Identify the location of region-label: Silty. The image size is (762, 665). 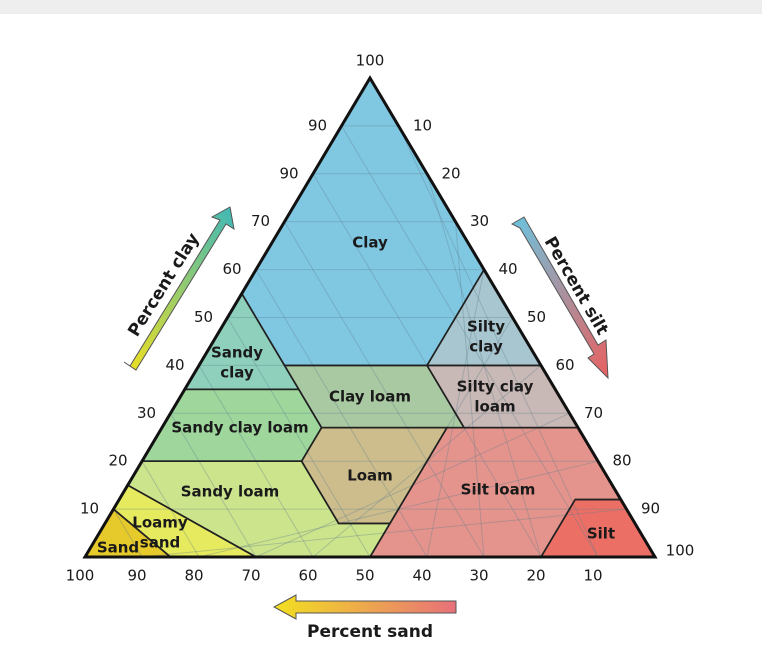
(486, 327).